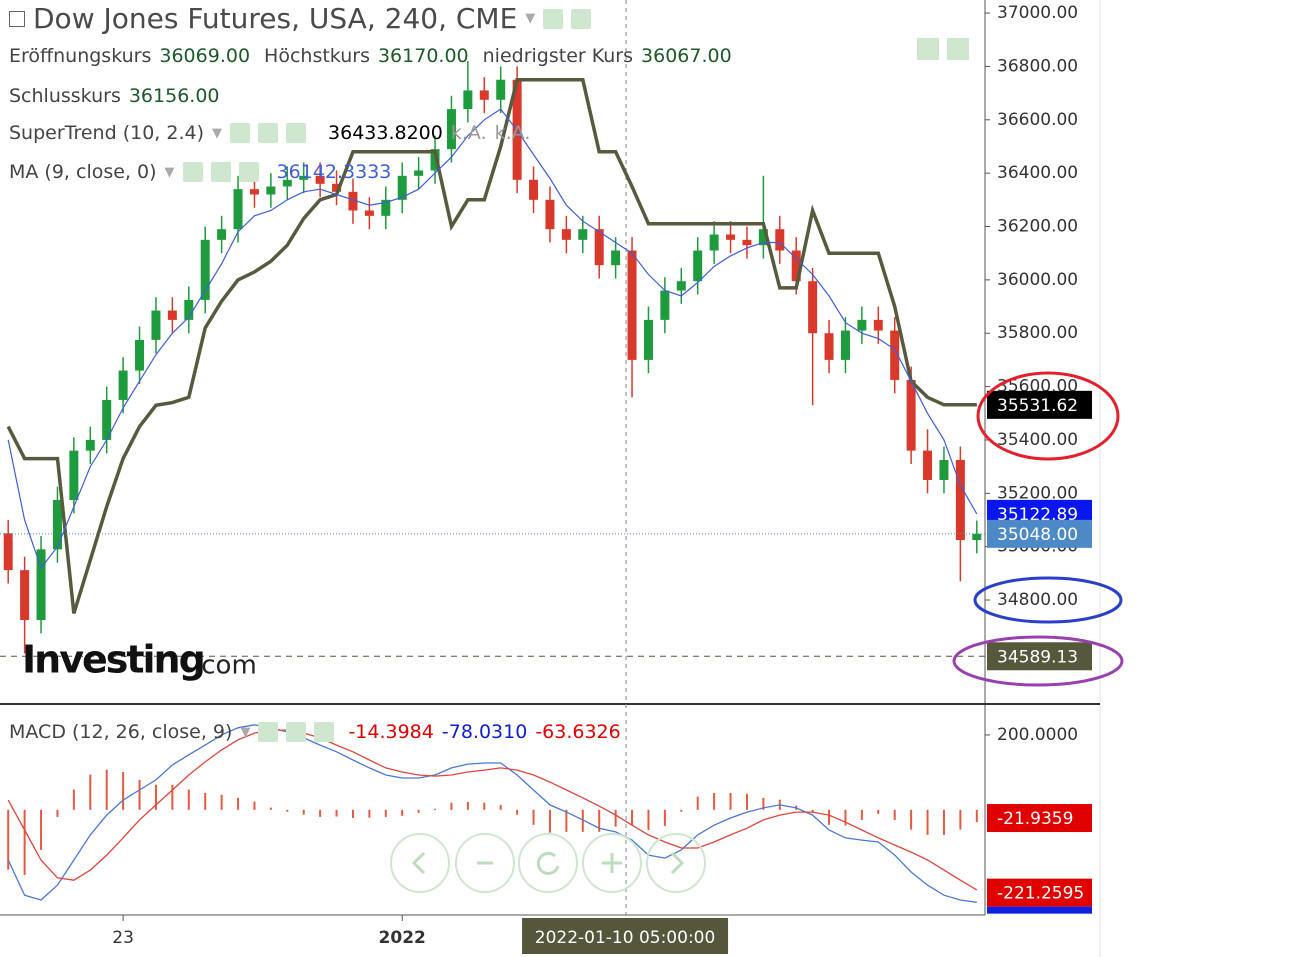  What do you see at coordinates (83, 172) in the screenshot?
I see `legend-name: MA (9, close, 0)` at bounding box center [83, 172].